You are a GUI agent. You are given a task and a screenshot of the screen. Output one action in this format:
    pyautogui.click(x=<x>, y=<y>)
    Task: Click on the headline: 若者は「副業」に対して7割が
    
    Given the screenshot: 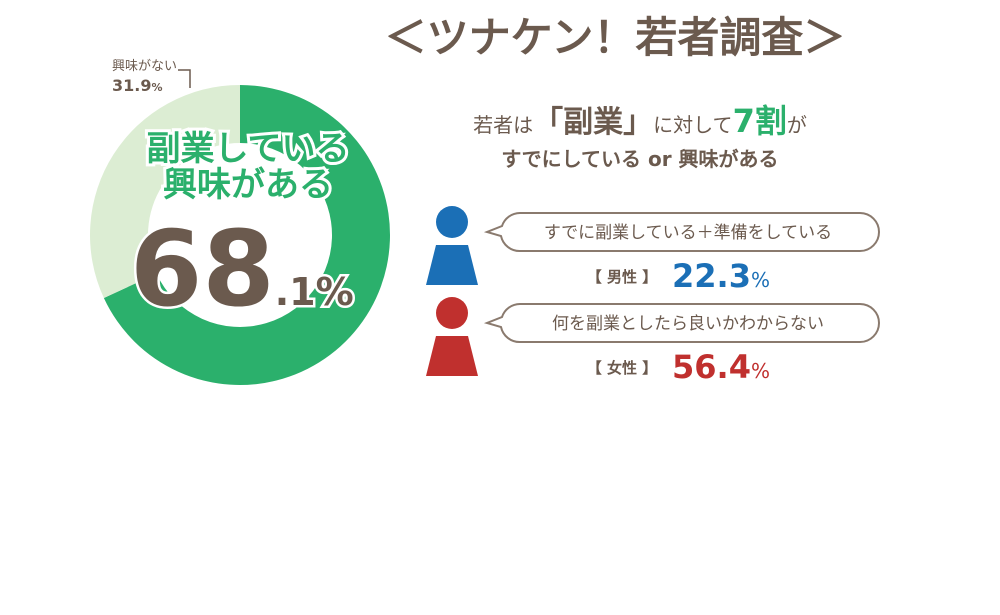 What is the action you would take?
    pyautogui.click(x=640, y=121)
    